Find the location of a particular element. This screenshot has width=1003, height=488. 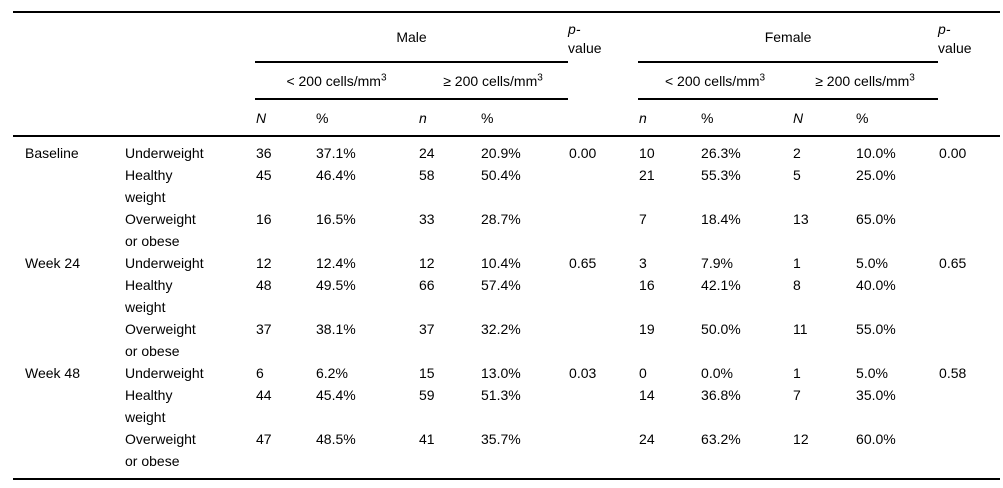

value-cell: 10 is located at coordinates (647, 153).